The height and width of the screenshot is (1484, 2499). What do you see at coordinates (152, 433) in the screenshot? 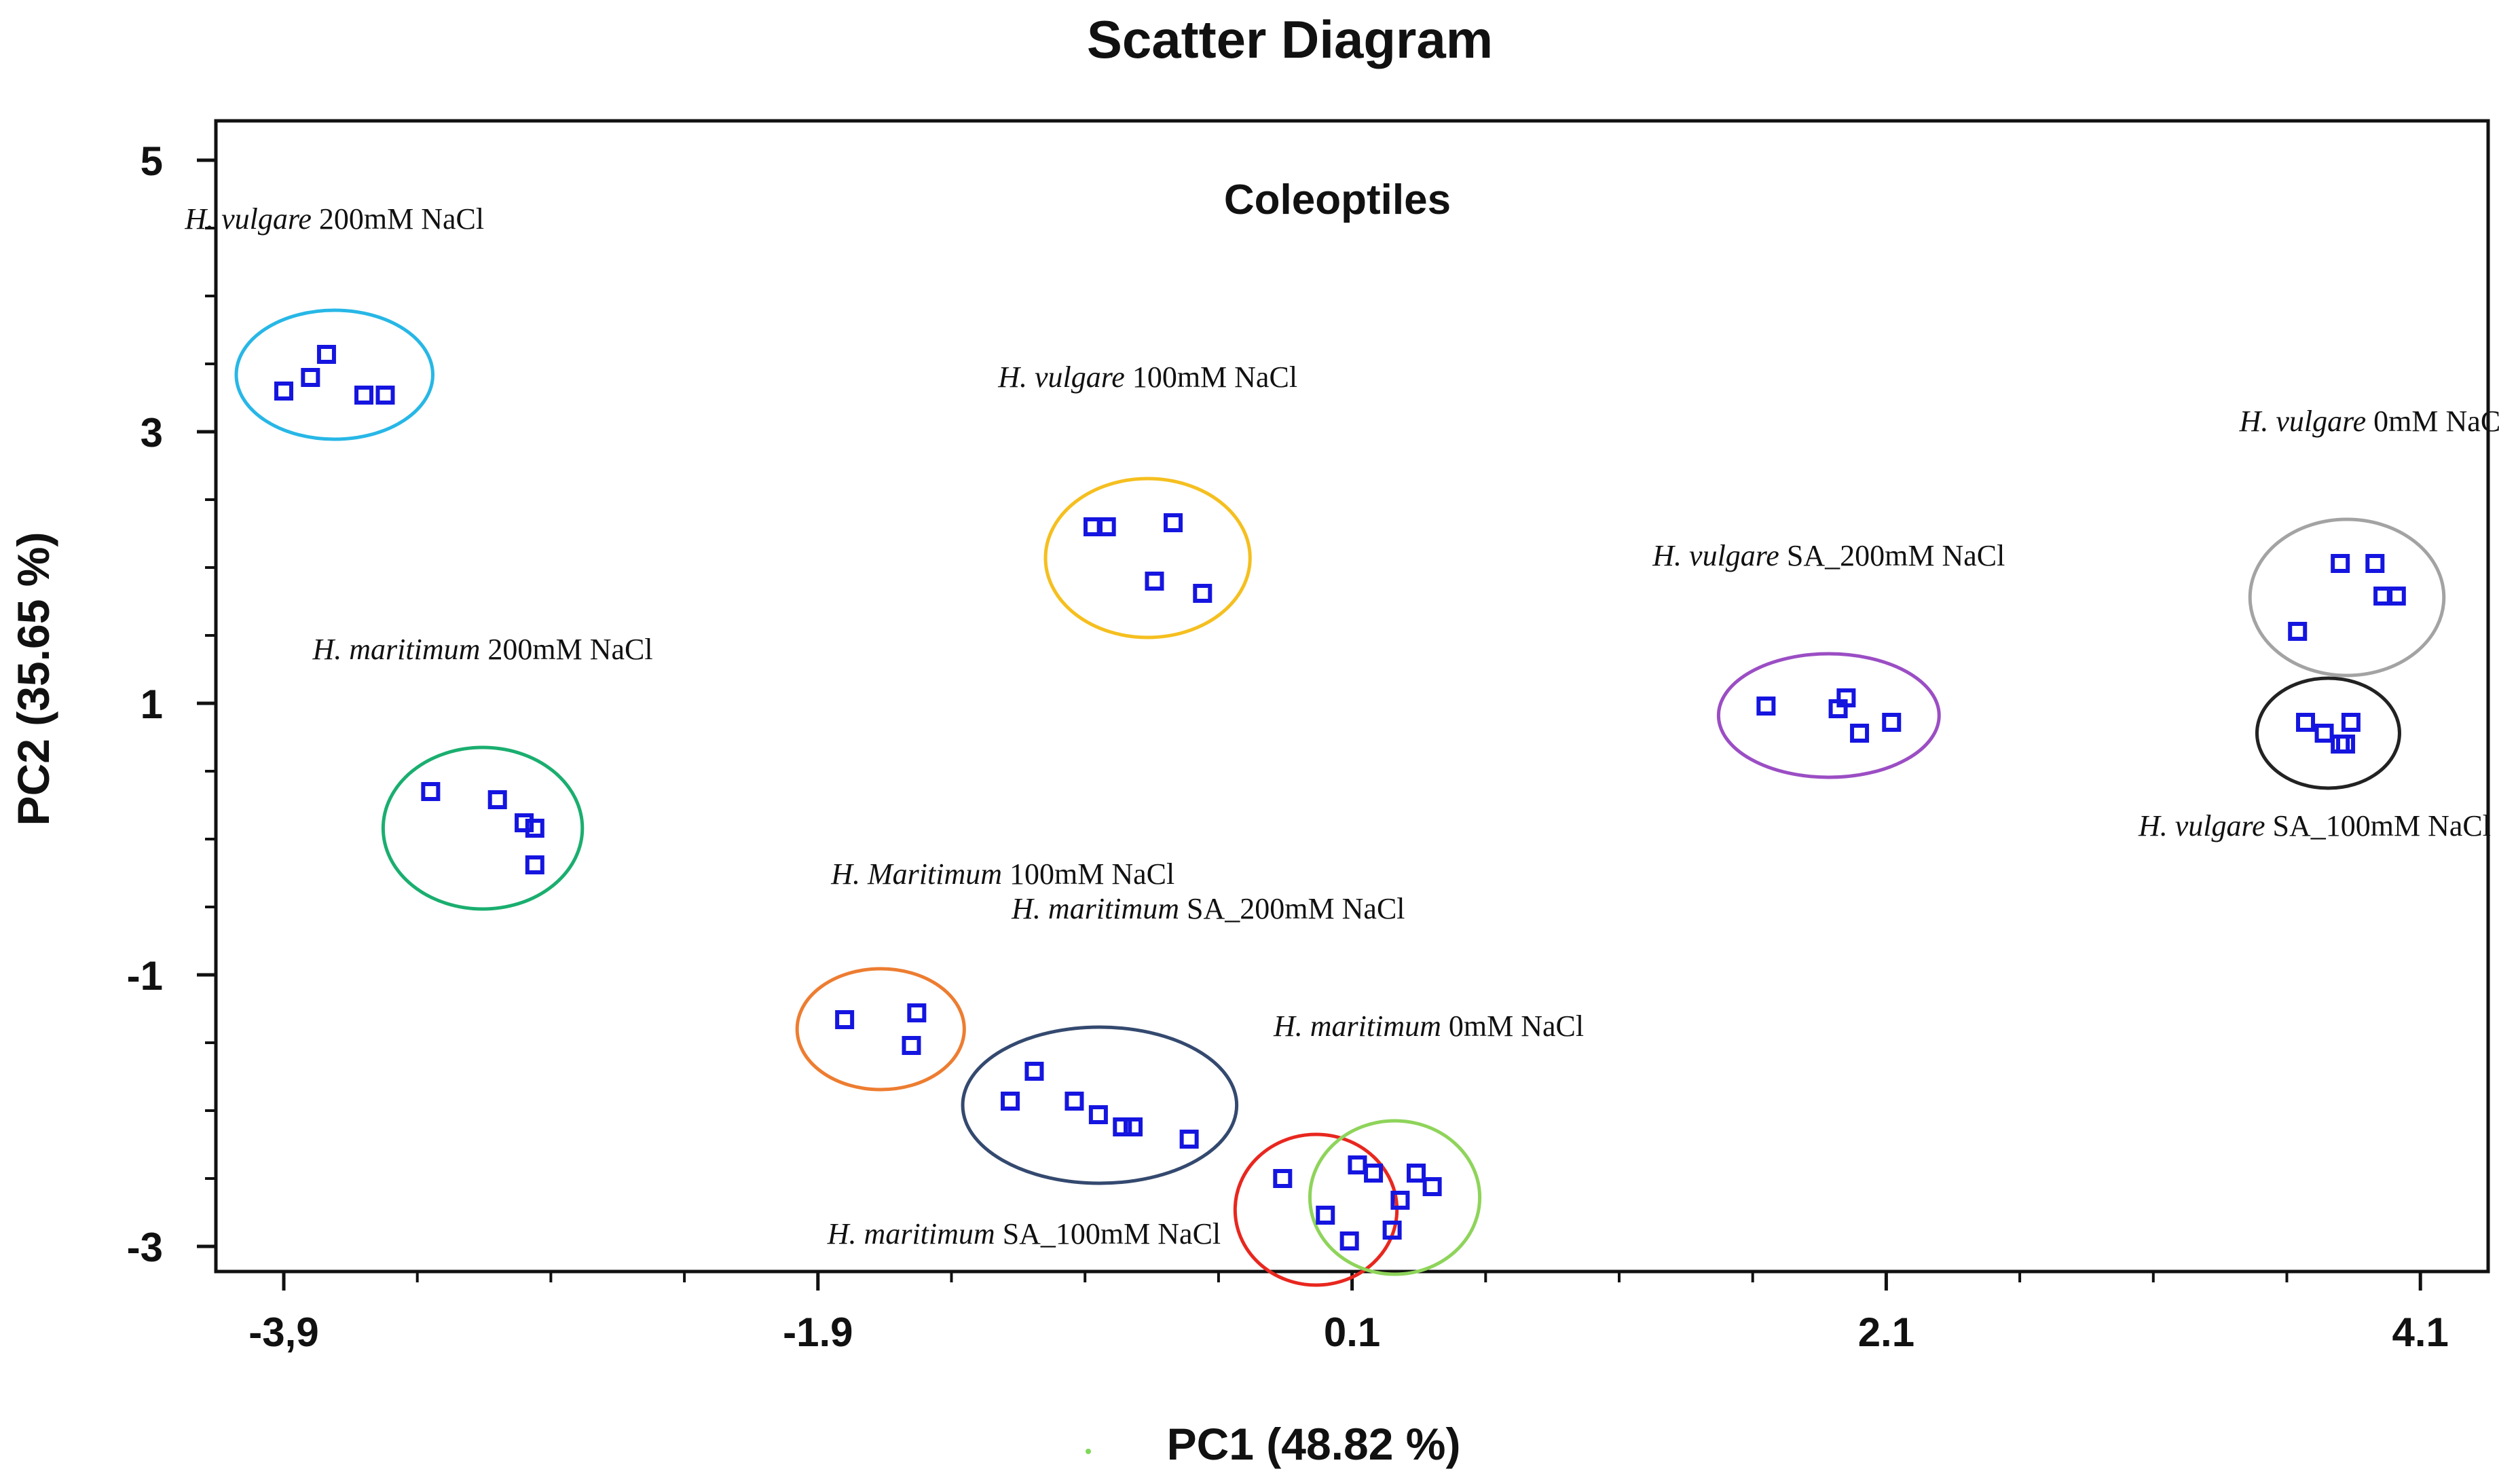
I see `y-tick-label: 3` at bounding box center [152, 433].